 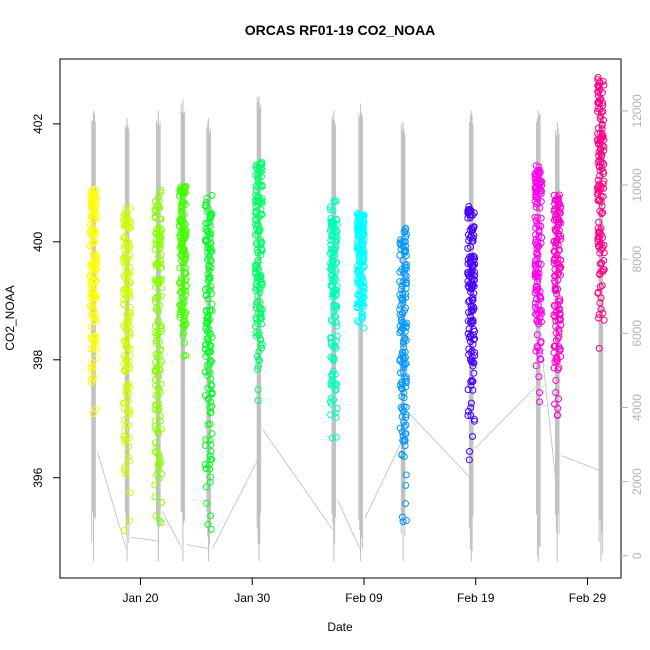 What do you see at coordinates (38, 359) in the screenshot?
I see `y-tick-label: 398` at bounding box center [38, 359].